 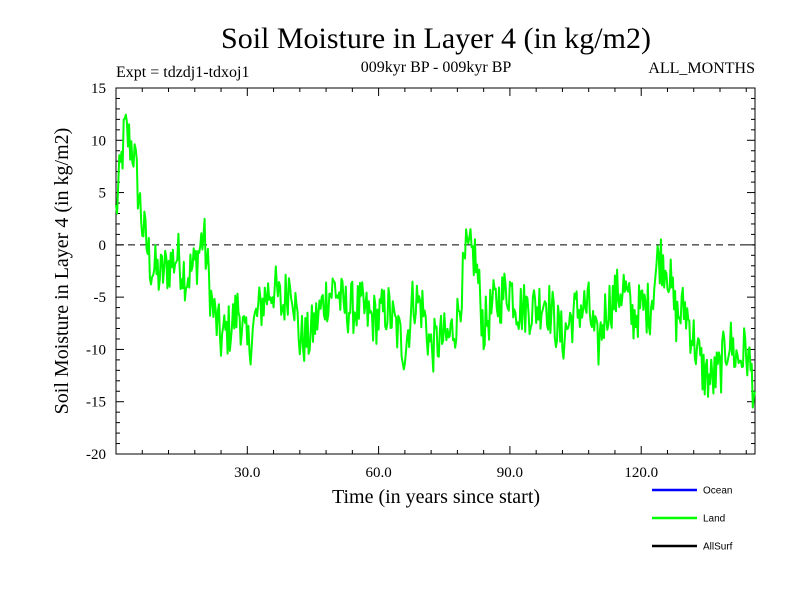 What do you see at coordinates (182, 72) in the screenshot?
I see `experiment-label: Expt = tdzdj1-tdxoj1` at bounding box center [182, 72].